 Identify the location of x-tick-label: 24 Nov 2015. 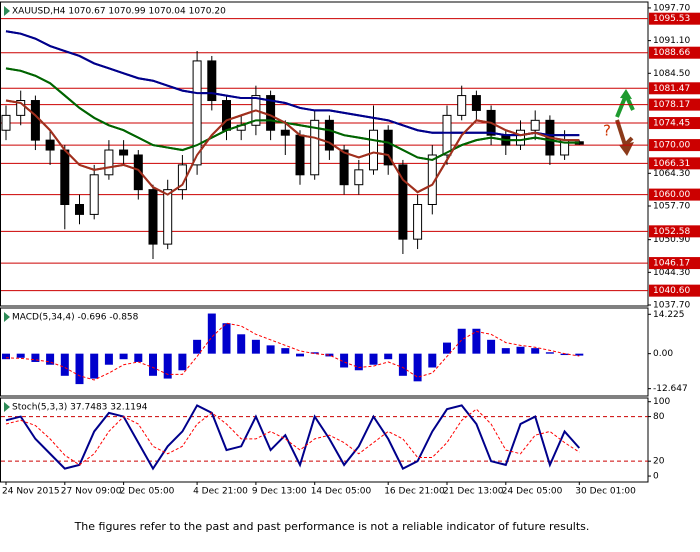
(31, 492).